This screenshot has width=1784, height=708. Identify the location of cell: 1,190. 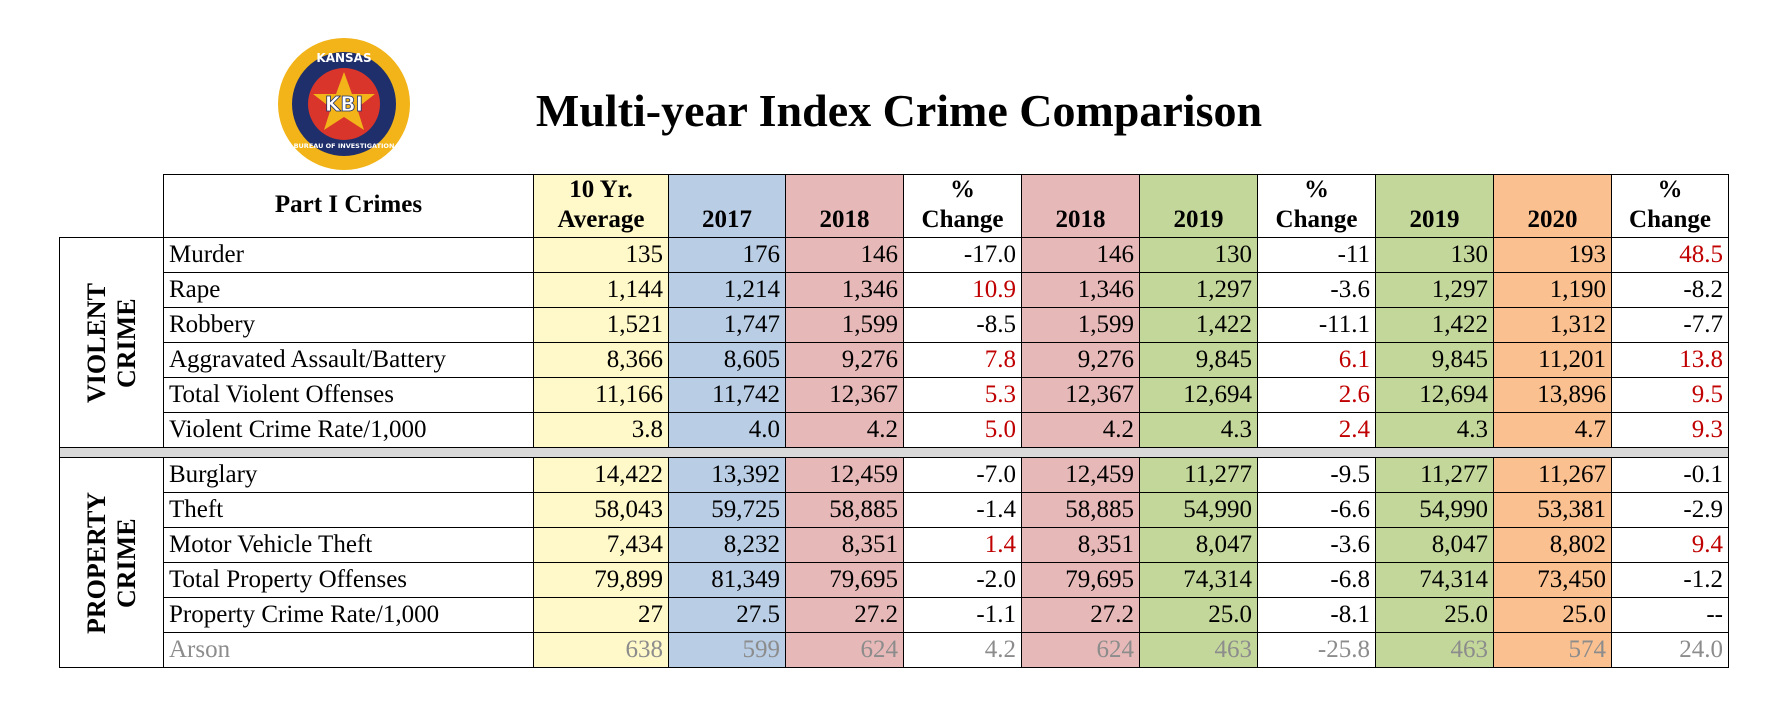
(1552, 290).